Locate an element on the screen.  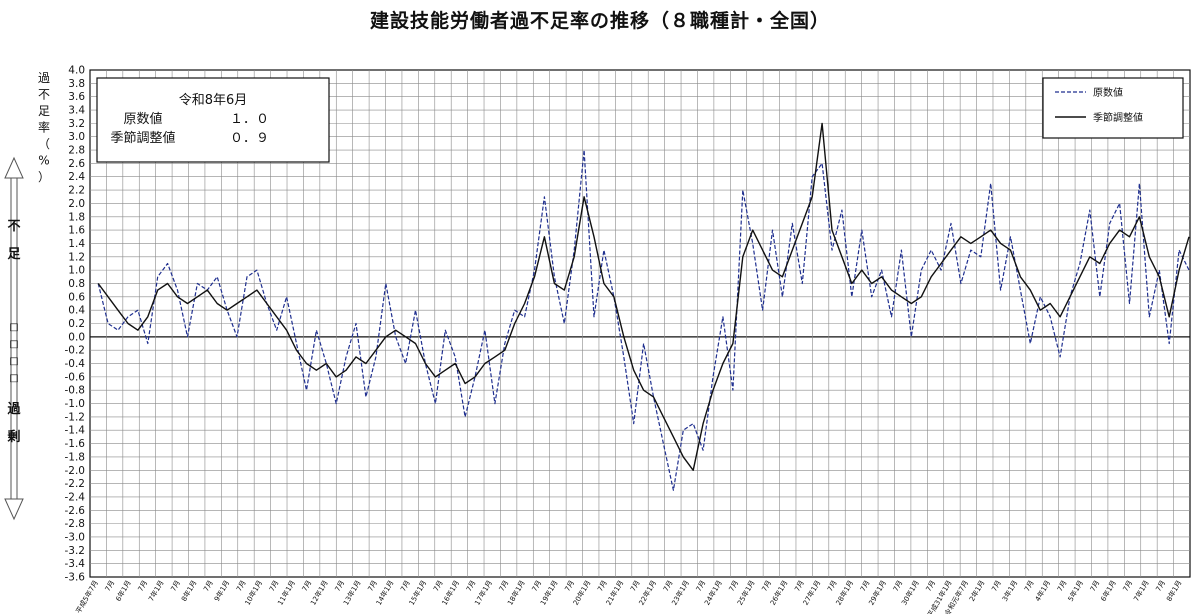
y-axis-label-char: 率 is located at coordinates (44, 127).